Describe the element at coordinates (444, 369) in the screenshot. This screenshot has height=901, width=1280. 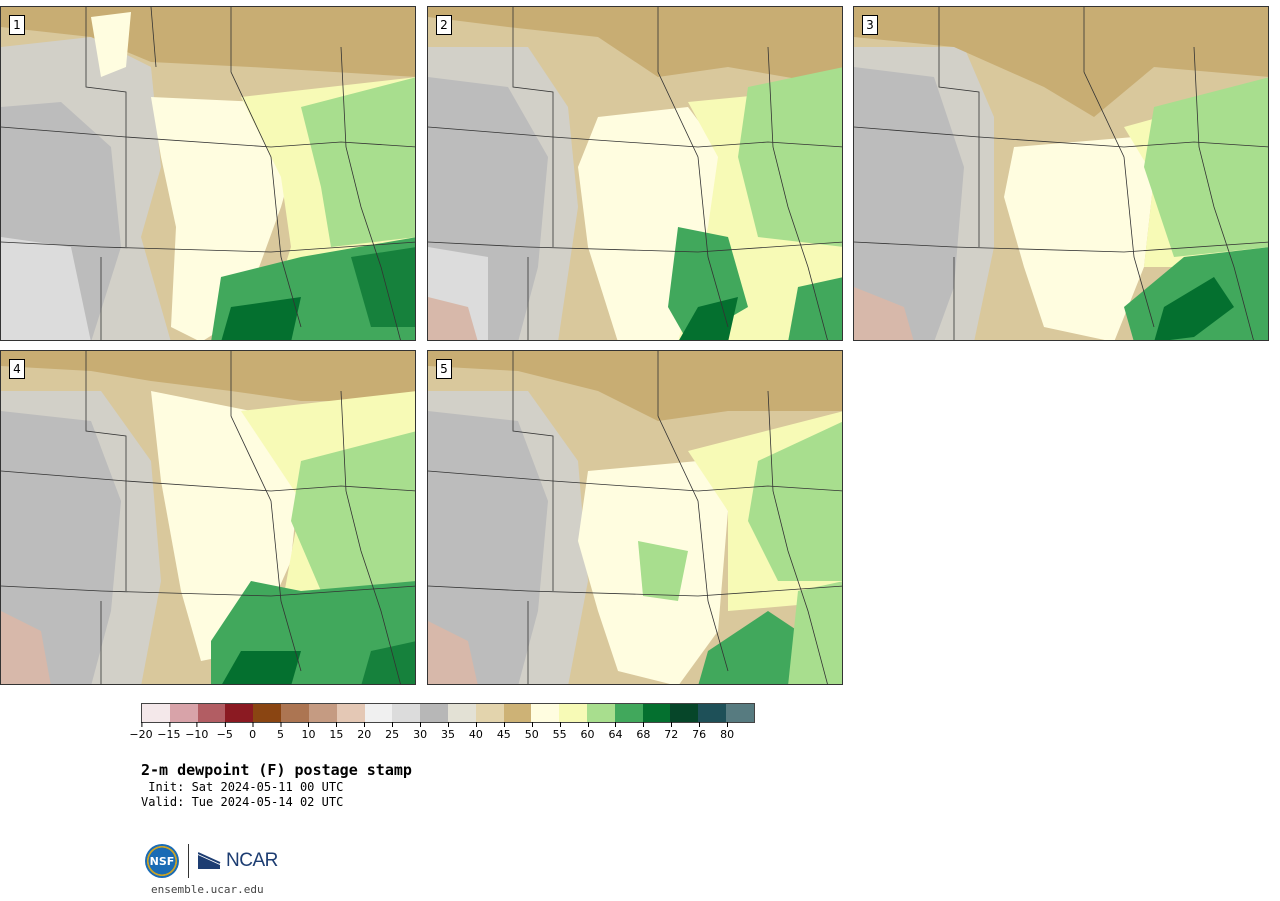
I see `panel-number: 5` at that location.